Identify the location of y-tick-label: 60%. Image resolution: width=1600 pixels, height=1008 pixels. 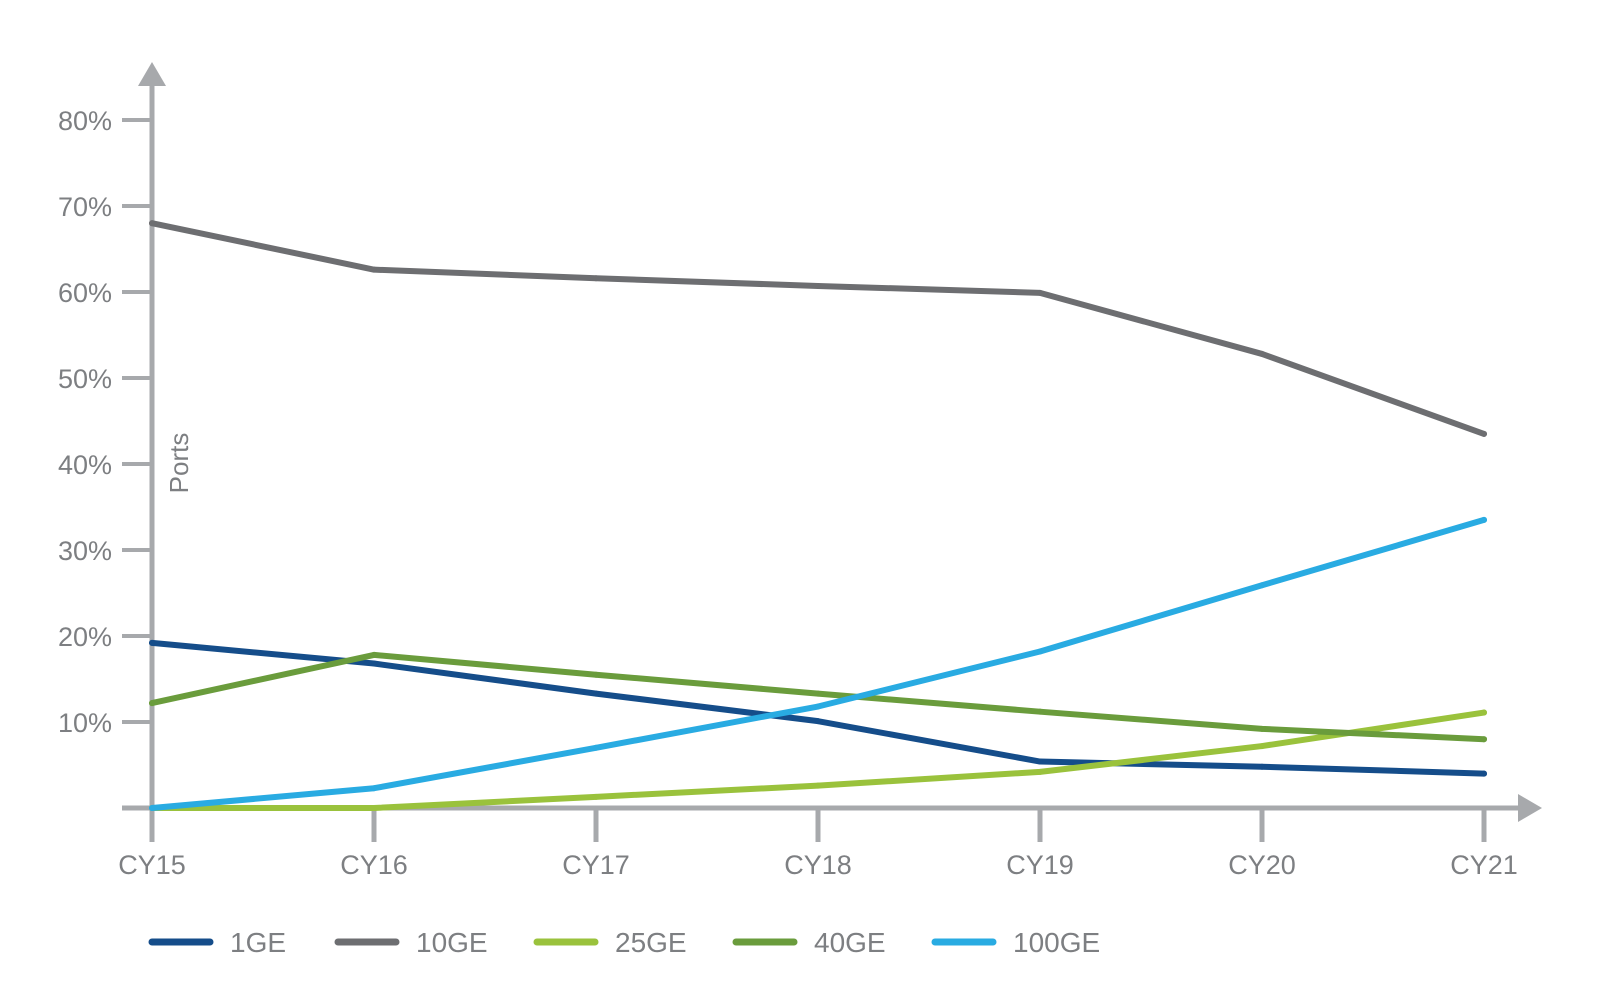
(85, 293).